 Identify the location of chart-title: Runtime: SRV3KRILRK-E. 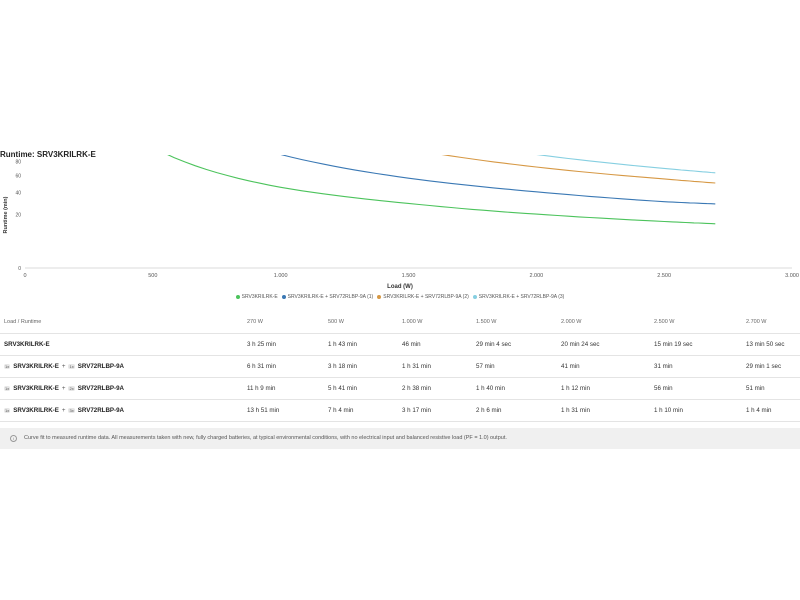
(48, 154).